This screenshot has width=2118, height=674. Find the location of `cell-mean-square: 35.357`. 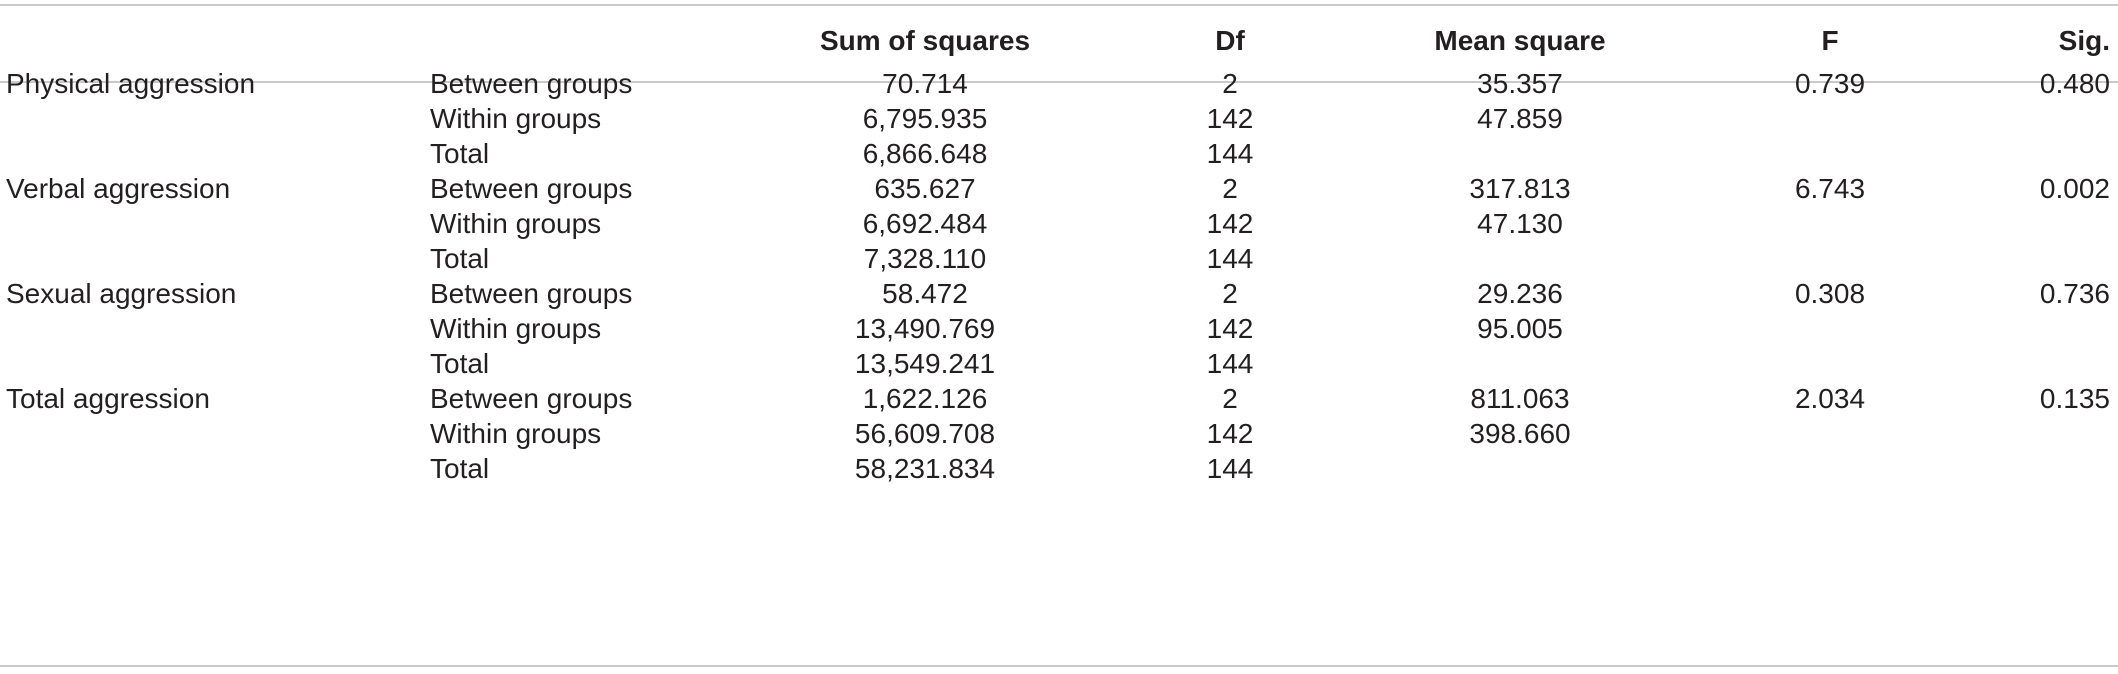

cell-mean-square: 35.357 is located at coordinates (1520, 83).